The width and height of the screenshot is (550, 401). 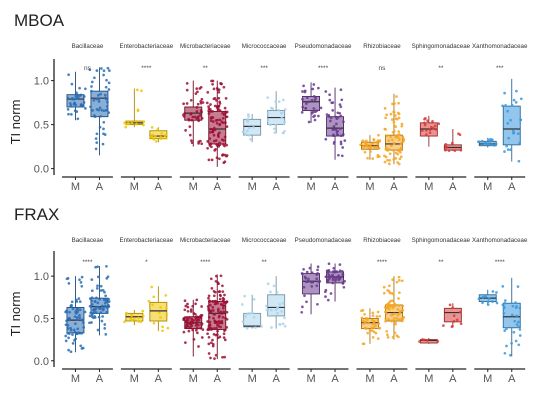 I want to click on x-tick-label: M, so click(x=134, y=379).